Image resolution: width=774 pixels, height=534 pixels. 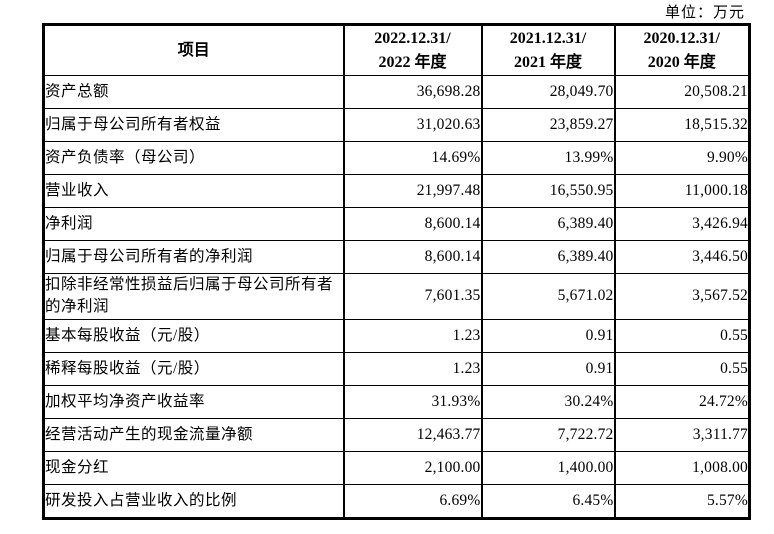 I want to click on cell-value: 5.57%, so click(x=682, y=501).